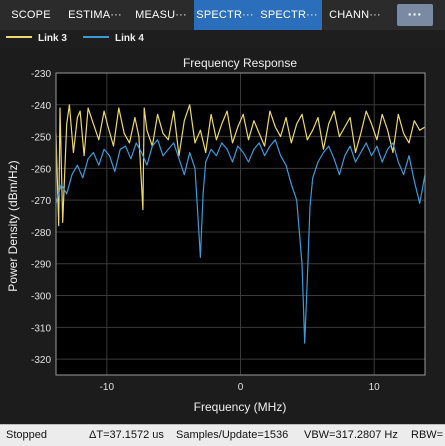 This screenshot has height=446, width=445. What do you see at coordinates (41, 233) in the screenshot?
I see `y-tick-label: -280` at bounding box center [41, 233].